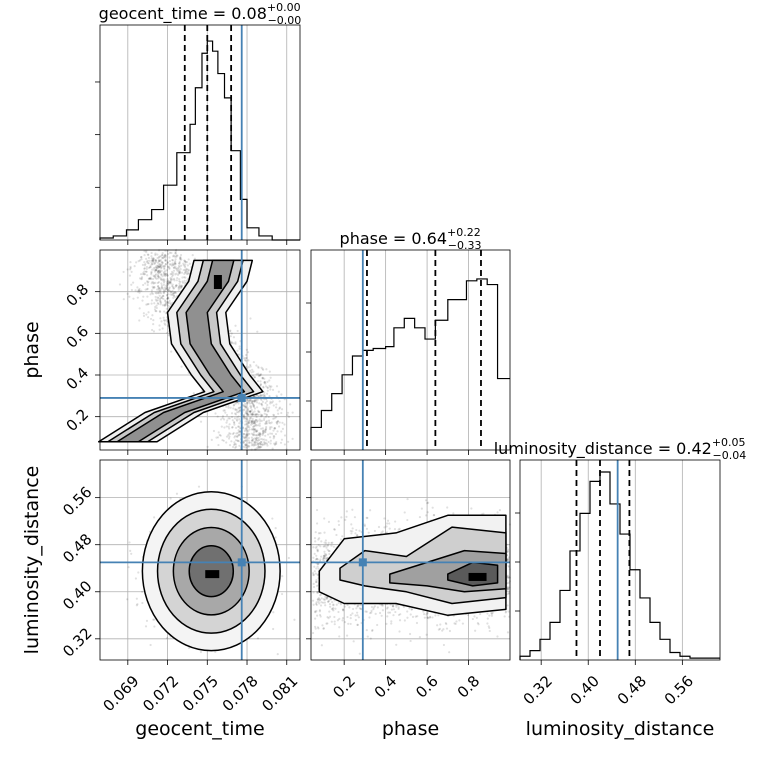 The width and height of the screenshot is (760, 760). What do you see at coordinates (679, 690) in the screenshot?
I see `x-tick-label-luminosity_distance: 0.56` at bounding box center [679, 690].